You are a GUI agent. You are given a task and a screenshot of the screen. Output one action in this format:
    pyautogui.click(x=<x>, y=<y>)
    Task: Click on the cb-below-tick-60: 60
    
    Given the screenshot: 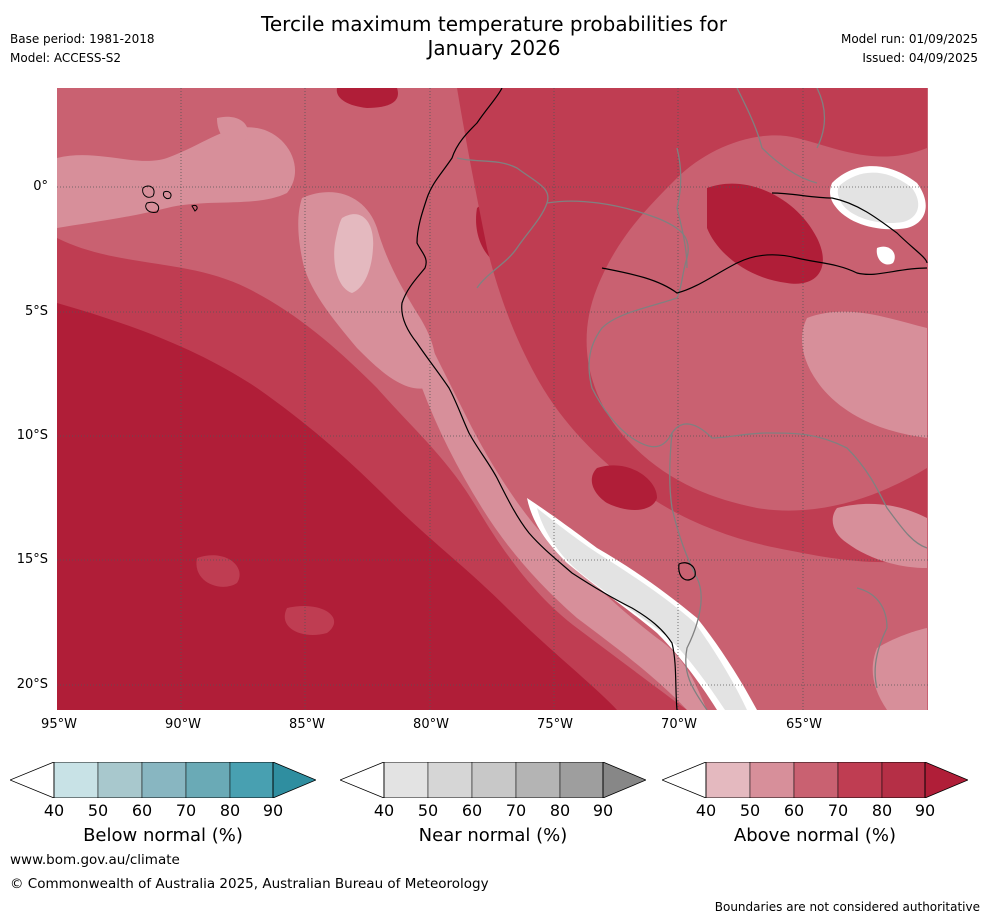 What is the action you would take?
    pyautogui.click(x=142, y=810)
    